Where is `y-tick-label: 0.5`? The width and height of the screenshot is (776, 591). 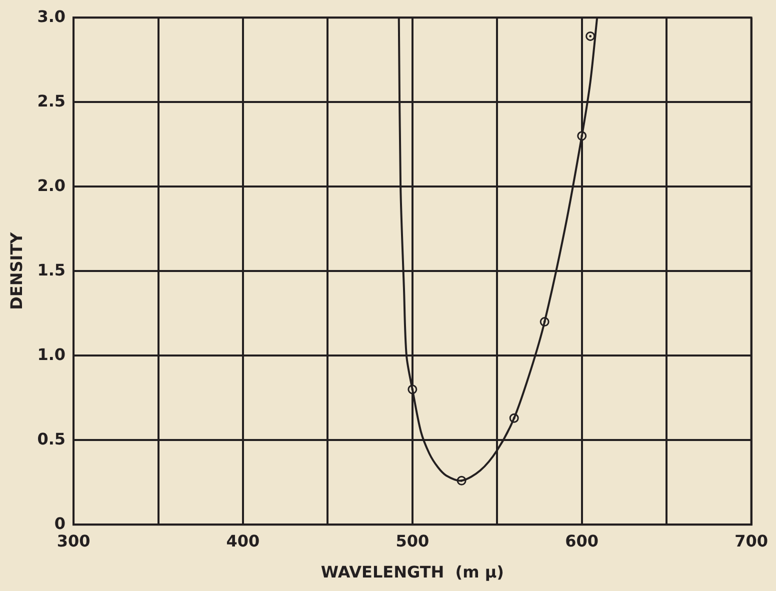 y-tick-label: 0.5 is located at coordinates (51, 438).